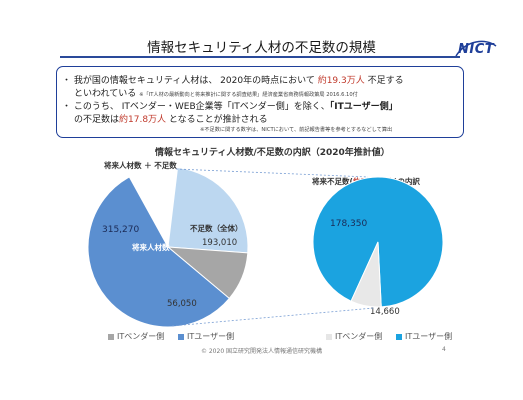 Image resolution: width=523 pixels, height=400 pixels. What do you see at coordinates (120, 230) in the screenshot?
I see `pie-value-future: 315,270` at bounding box center [120, 230].